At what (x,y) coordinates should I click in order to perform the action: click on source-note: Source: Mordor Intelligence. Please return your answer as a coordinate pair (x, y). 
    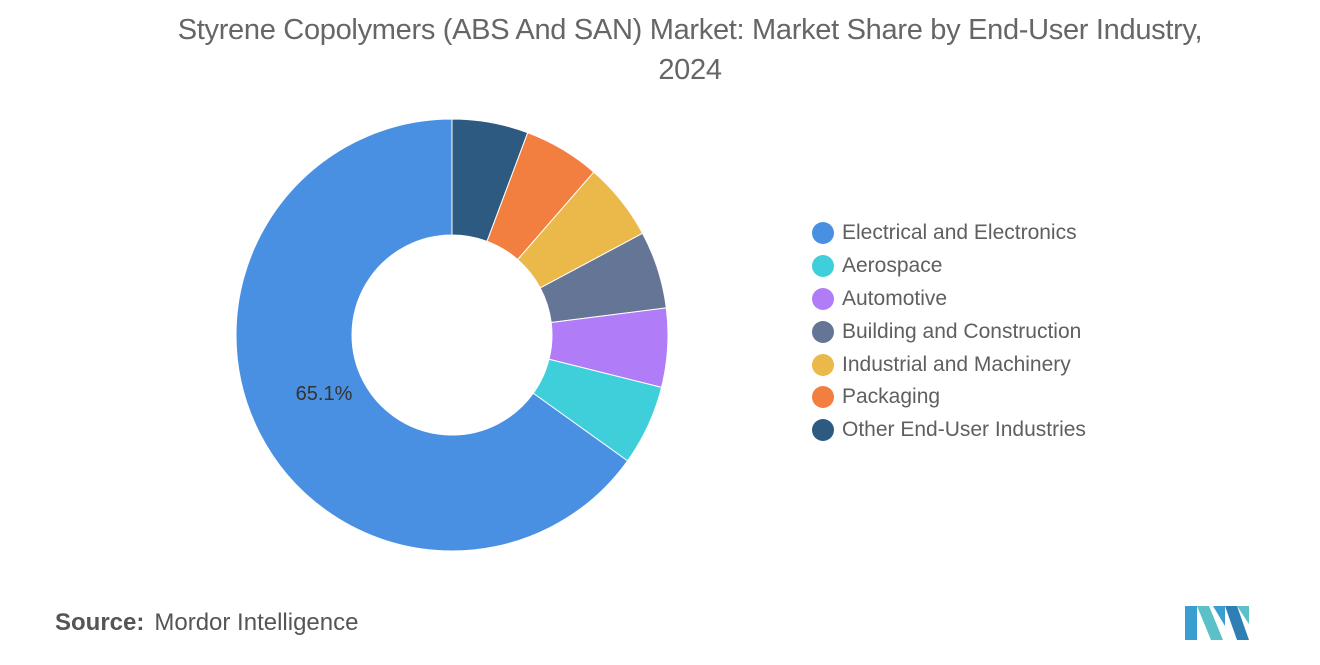
    Looking at the image, I should click on (206, 623).